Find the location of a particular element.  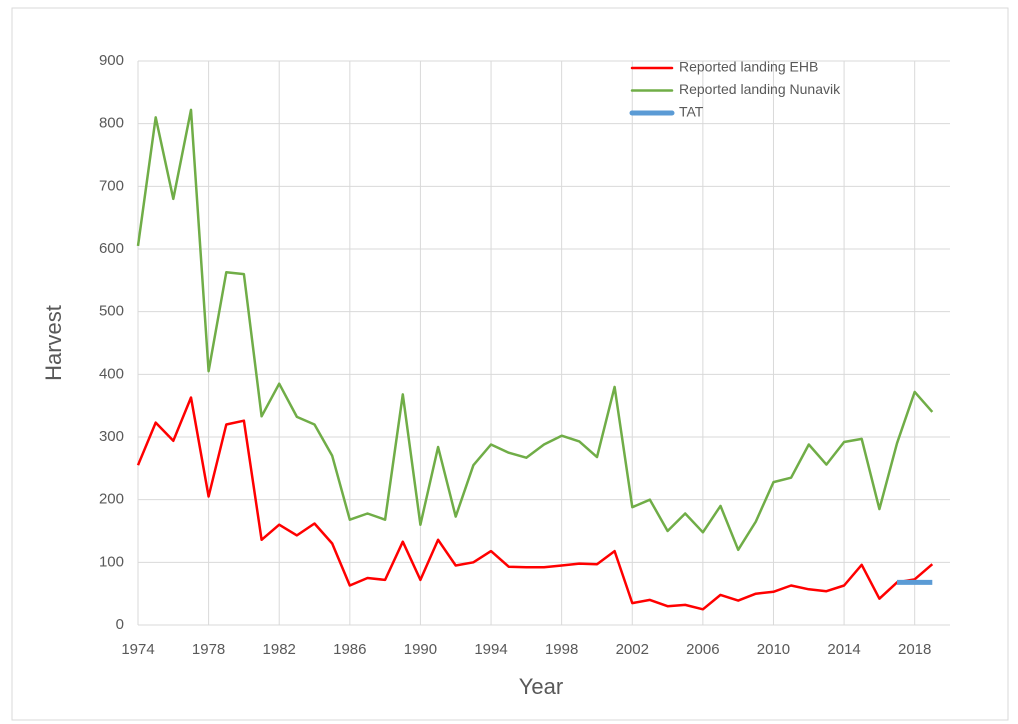

legend-label: Reported landing EHB is located at coordinates (748, 67).